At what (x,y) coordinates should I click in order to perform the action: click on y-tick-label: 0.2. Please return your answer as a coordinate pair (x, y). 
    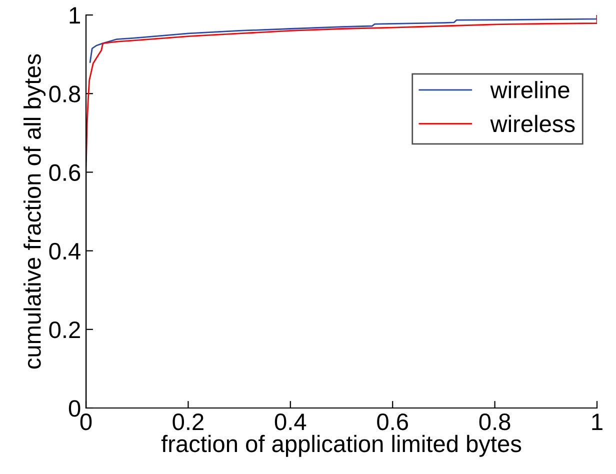
    Looking at the image, I should click on (64, 329).